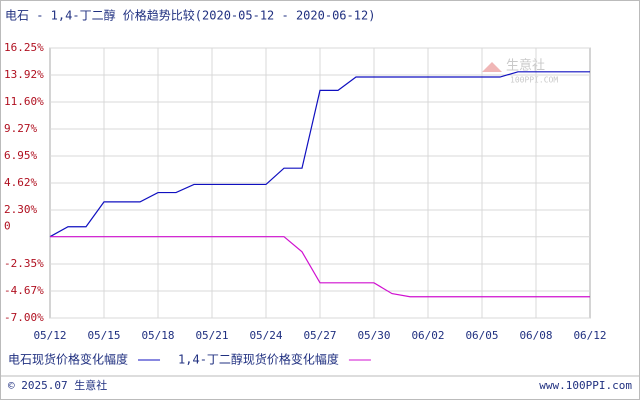 The width and height of the screenshot is (640, 400). Describe the element at coordinates (585, 385) in the screenshot. I see `footer-right: www.100PPI.com` at that location.